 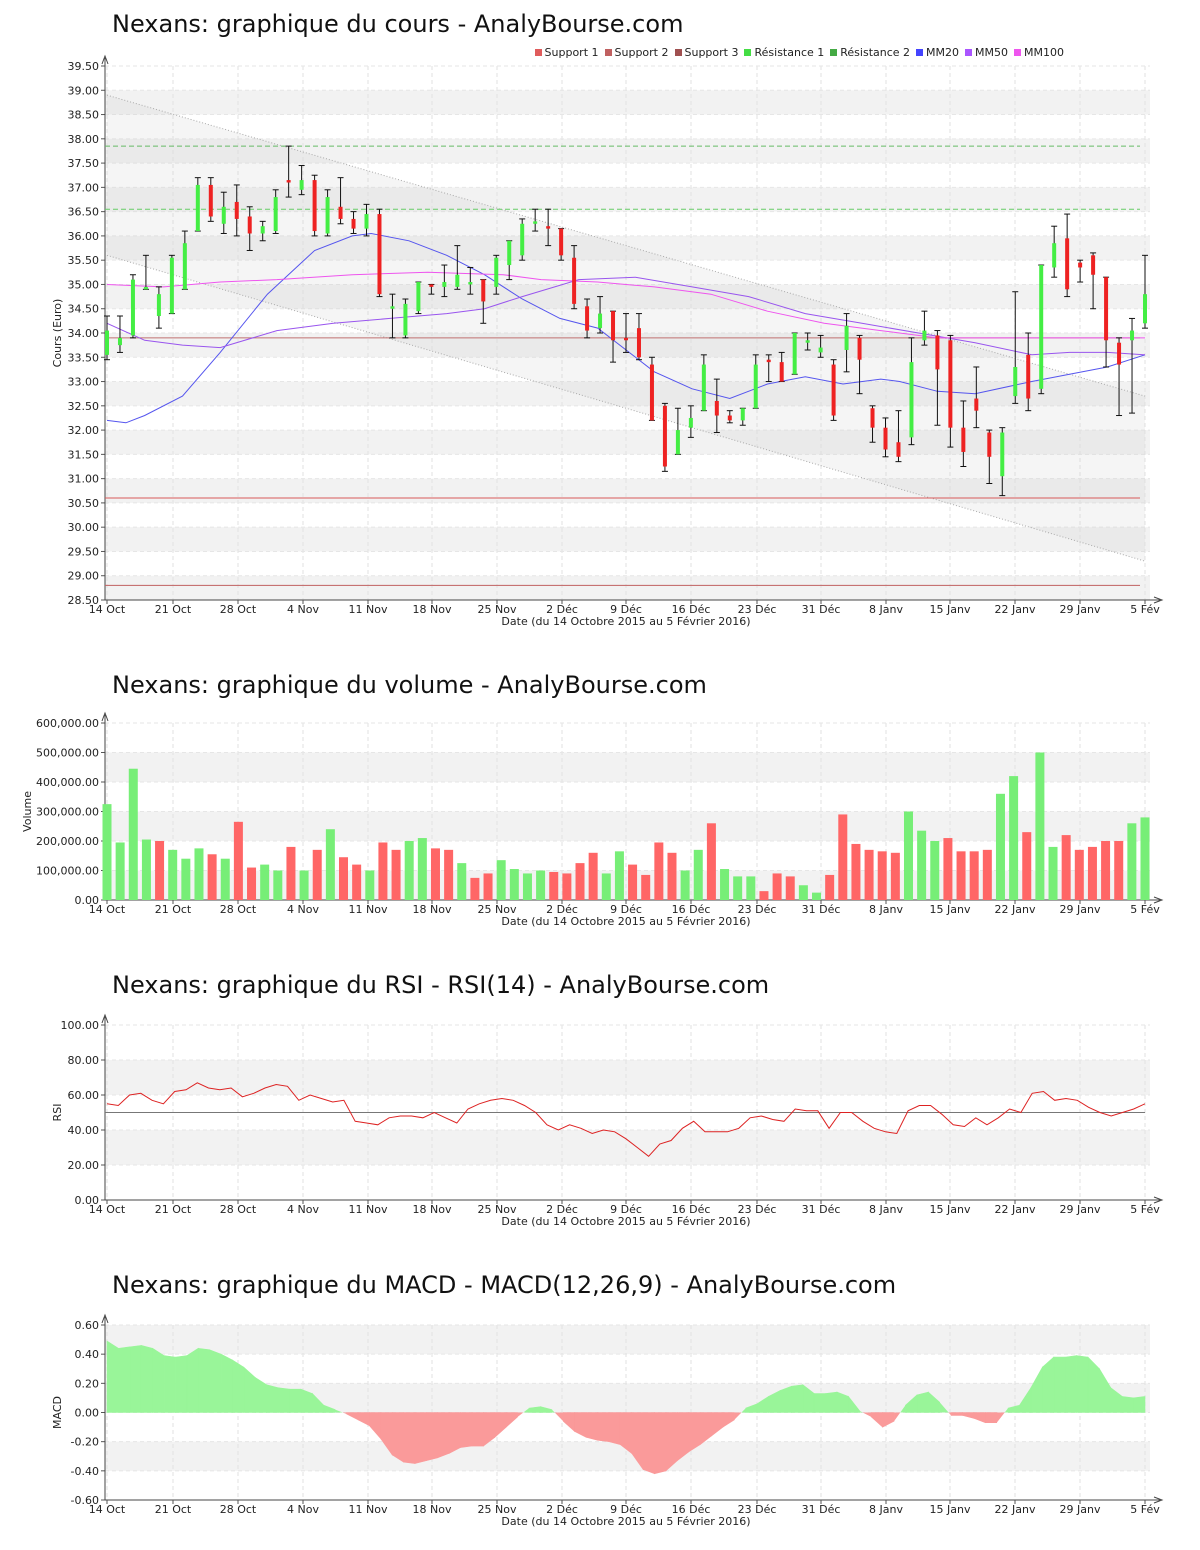 What do you see at coordinates (706, 52) in the screenshot?
I see `legend-item: Support 3` at bounding box center [706, 52].